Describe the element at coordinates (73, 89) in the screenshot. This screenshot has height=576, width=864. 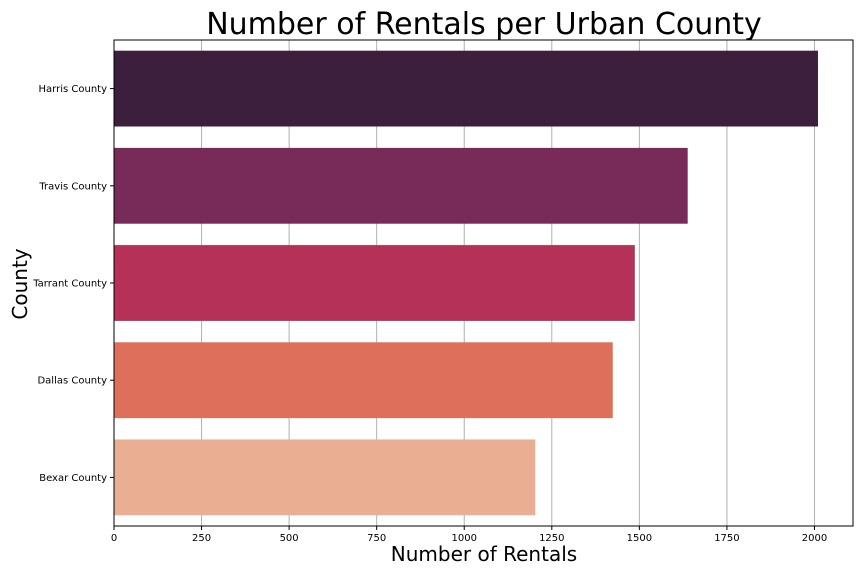
I see `y-tick-label: Harris County` at that location.